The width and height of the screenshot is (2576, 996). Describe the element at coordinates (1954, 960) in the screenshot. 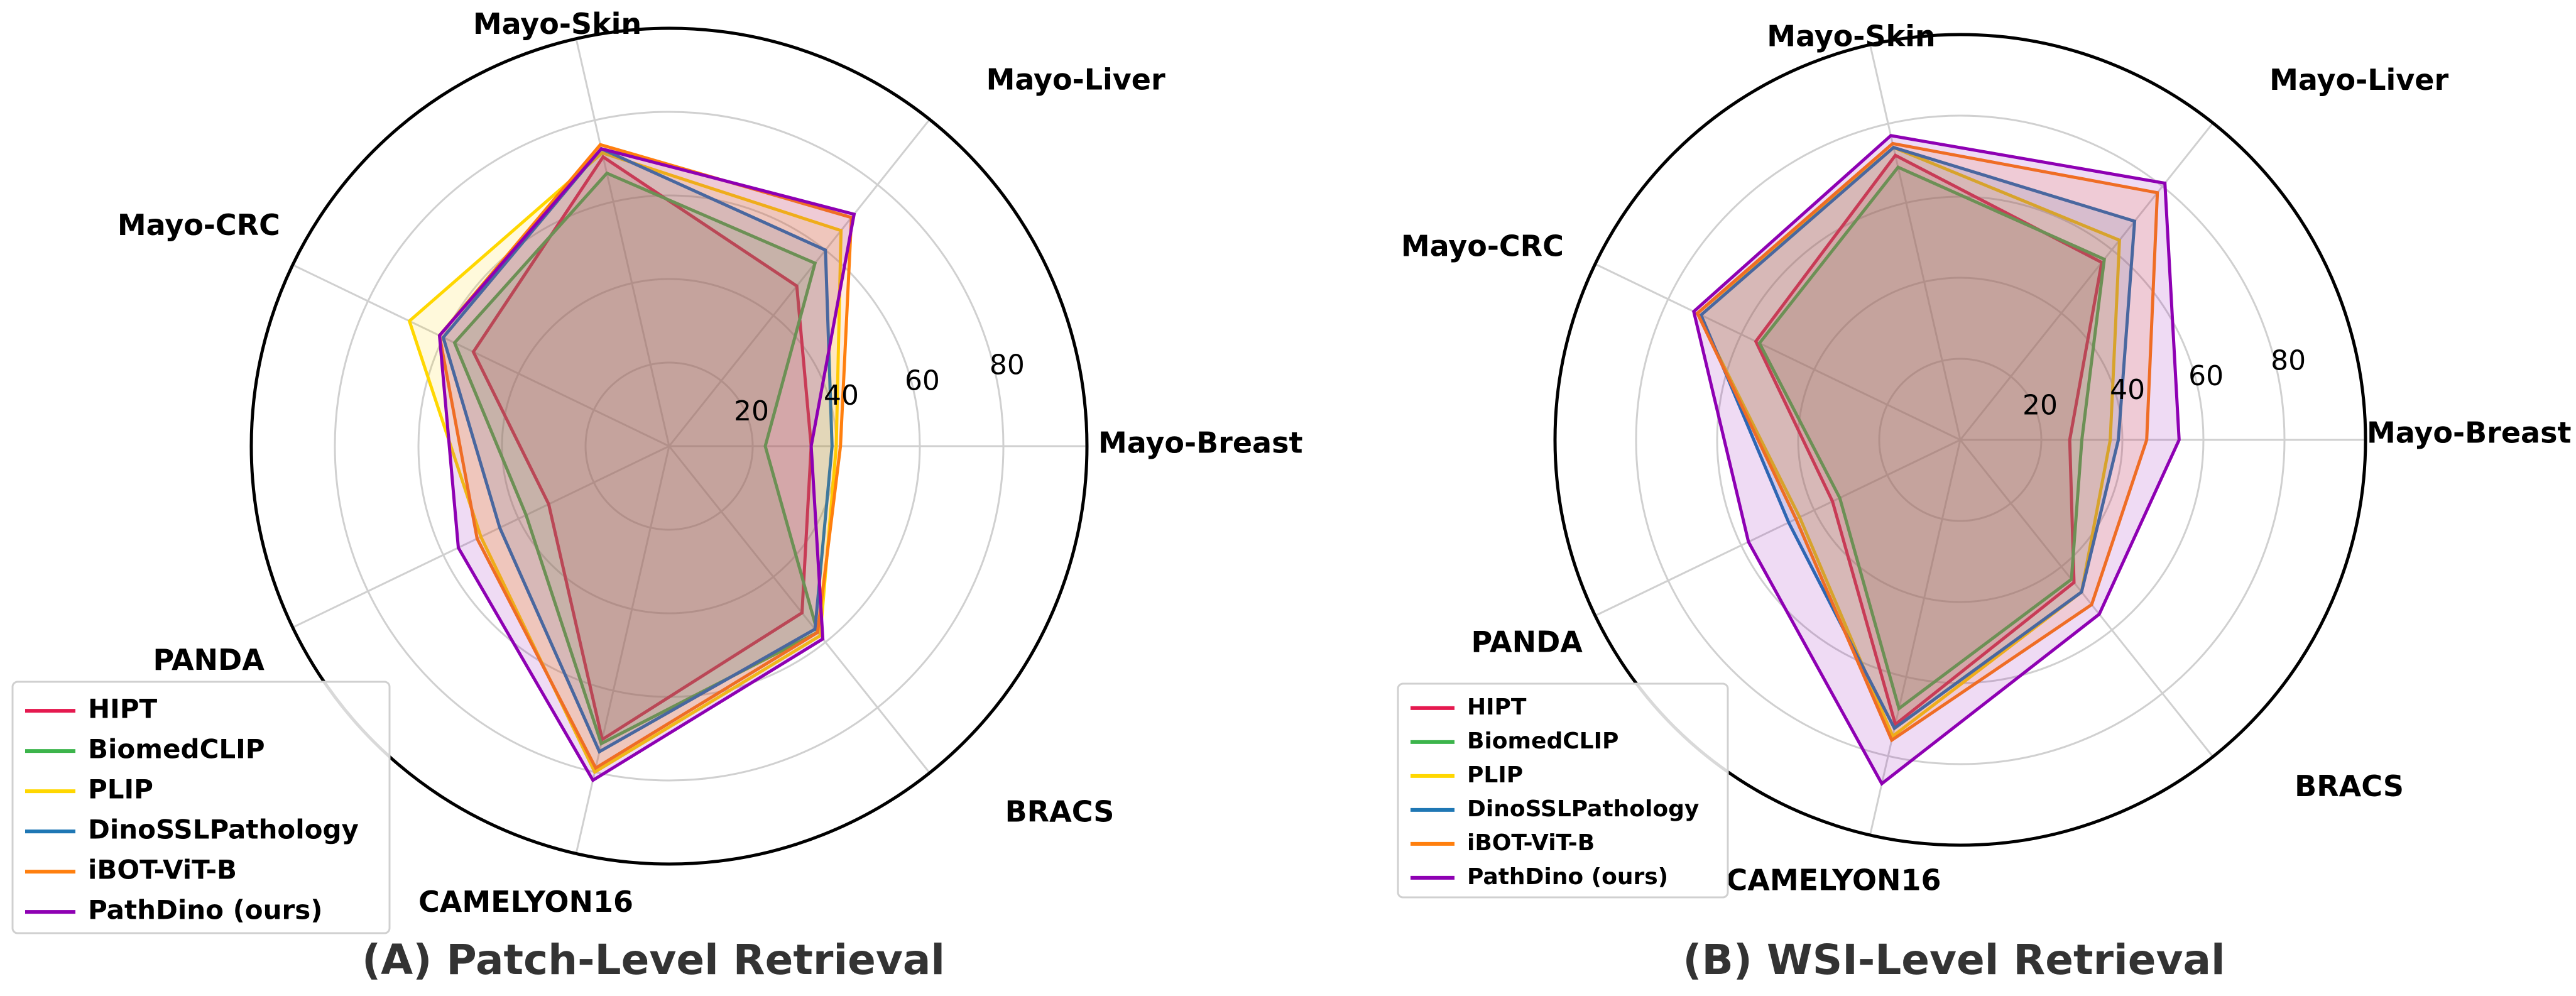

I see `subplot-caption: (B) WSI-Level Retrieval` at that location.